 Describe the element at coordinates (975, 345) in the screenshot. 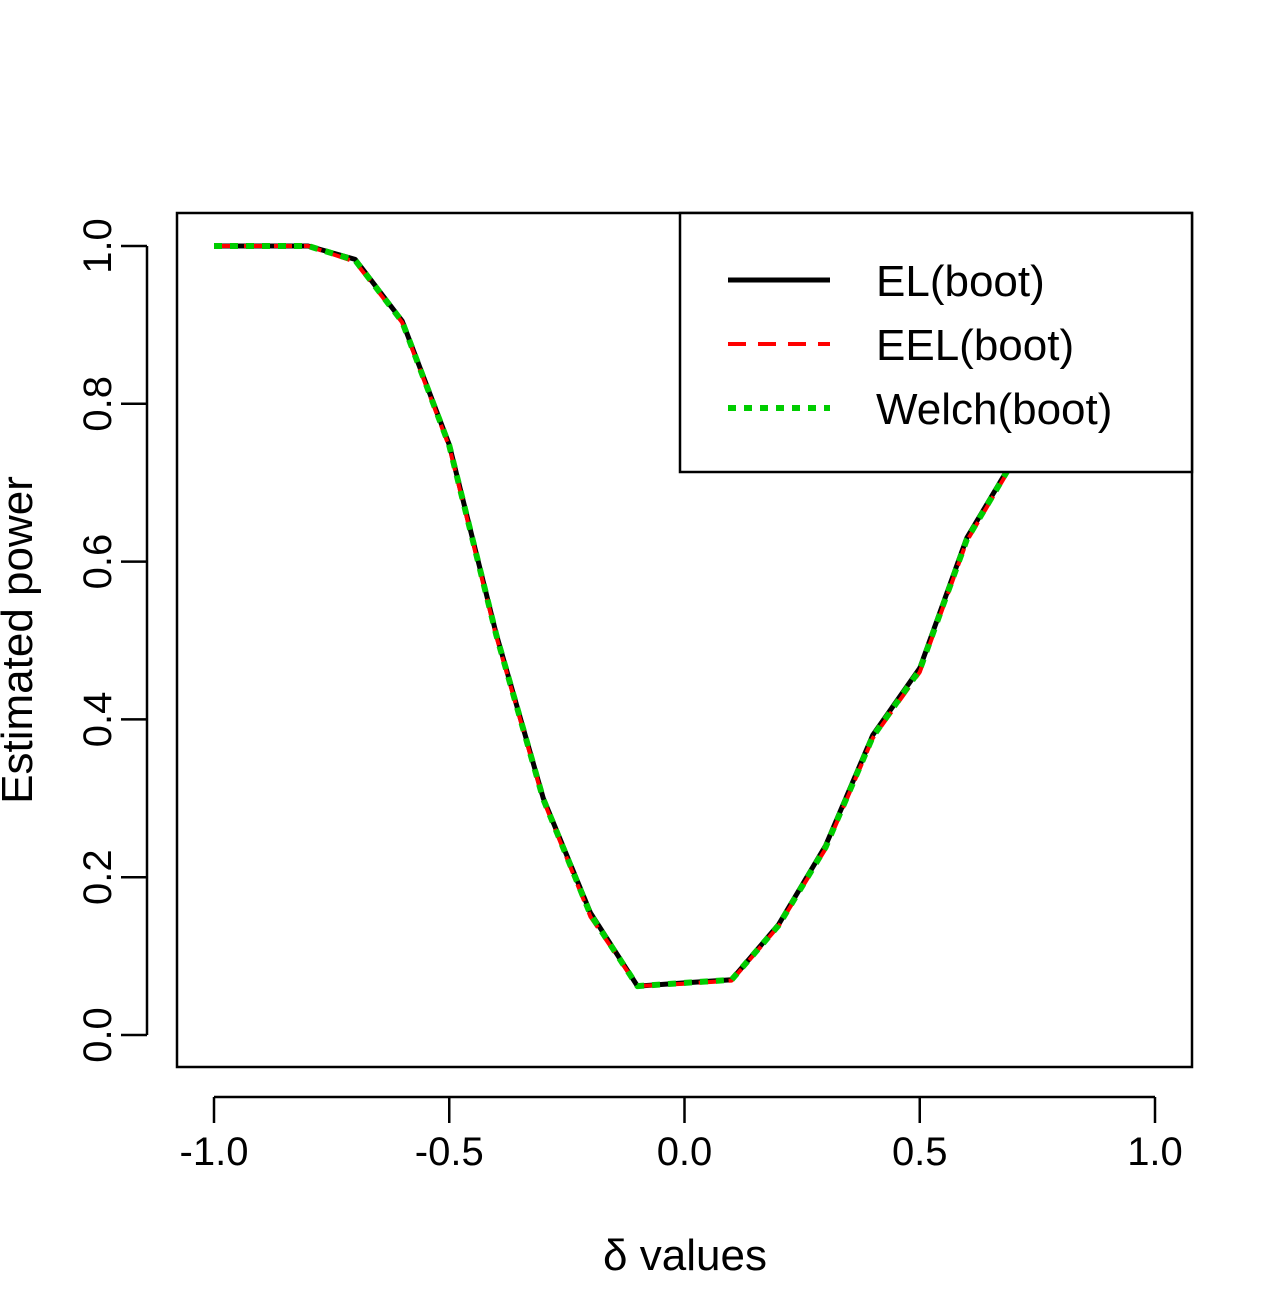

I see `legend-label-2: EEL(boot)` at that location.